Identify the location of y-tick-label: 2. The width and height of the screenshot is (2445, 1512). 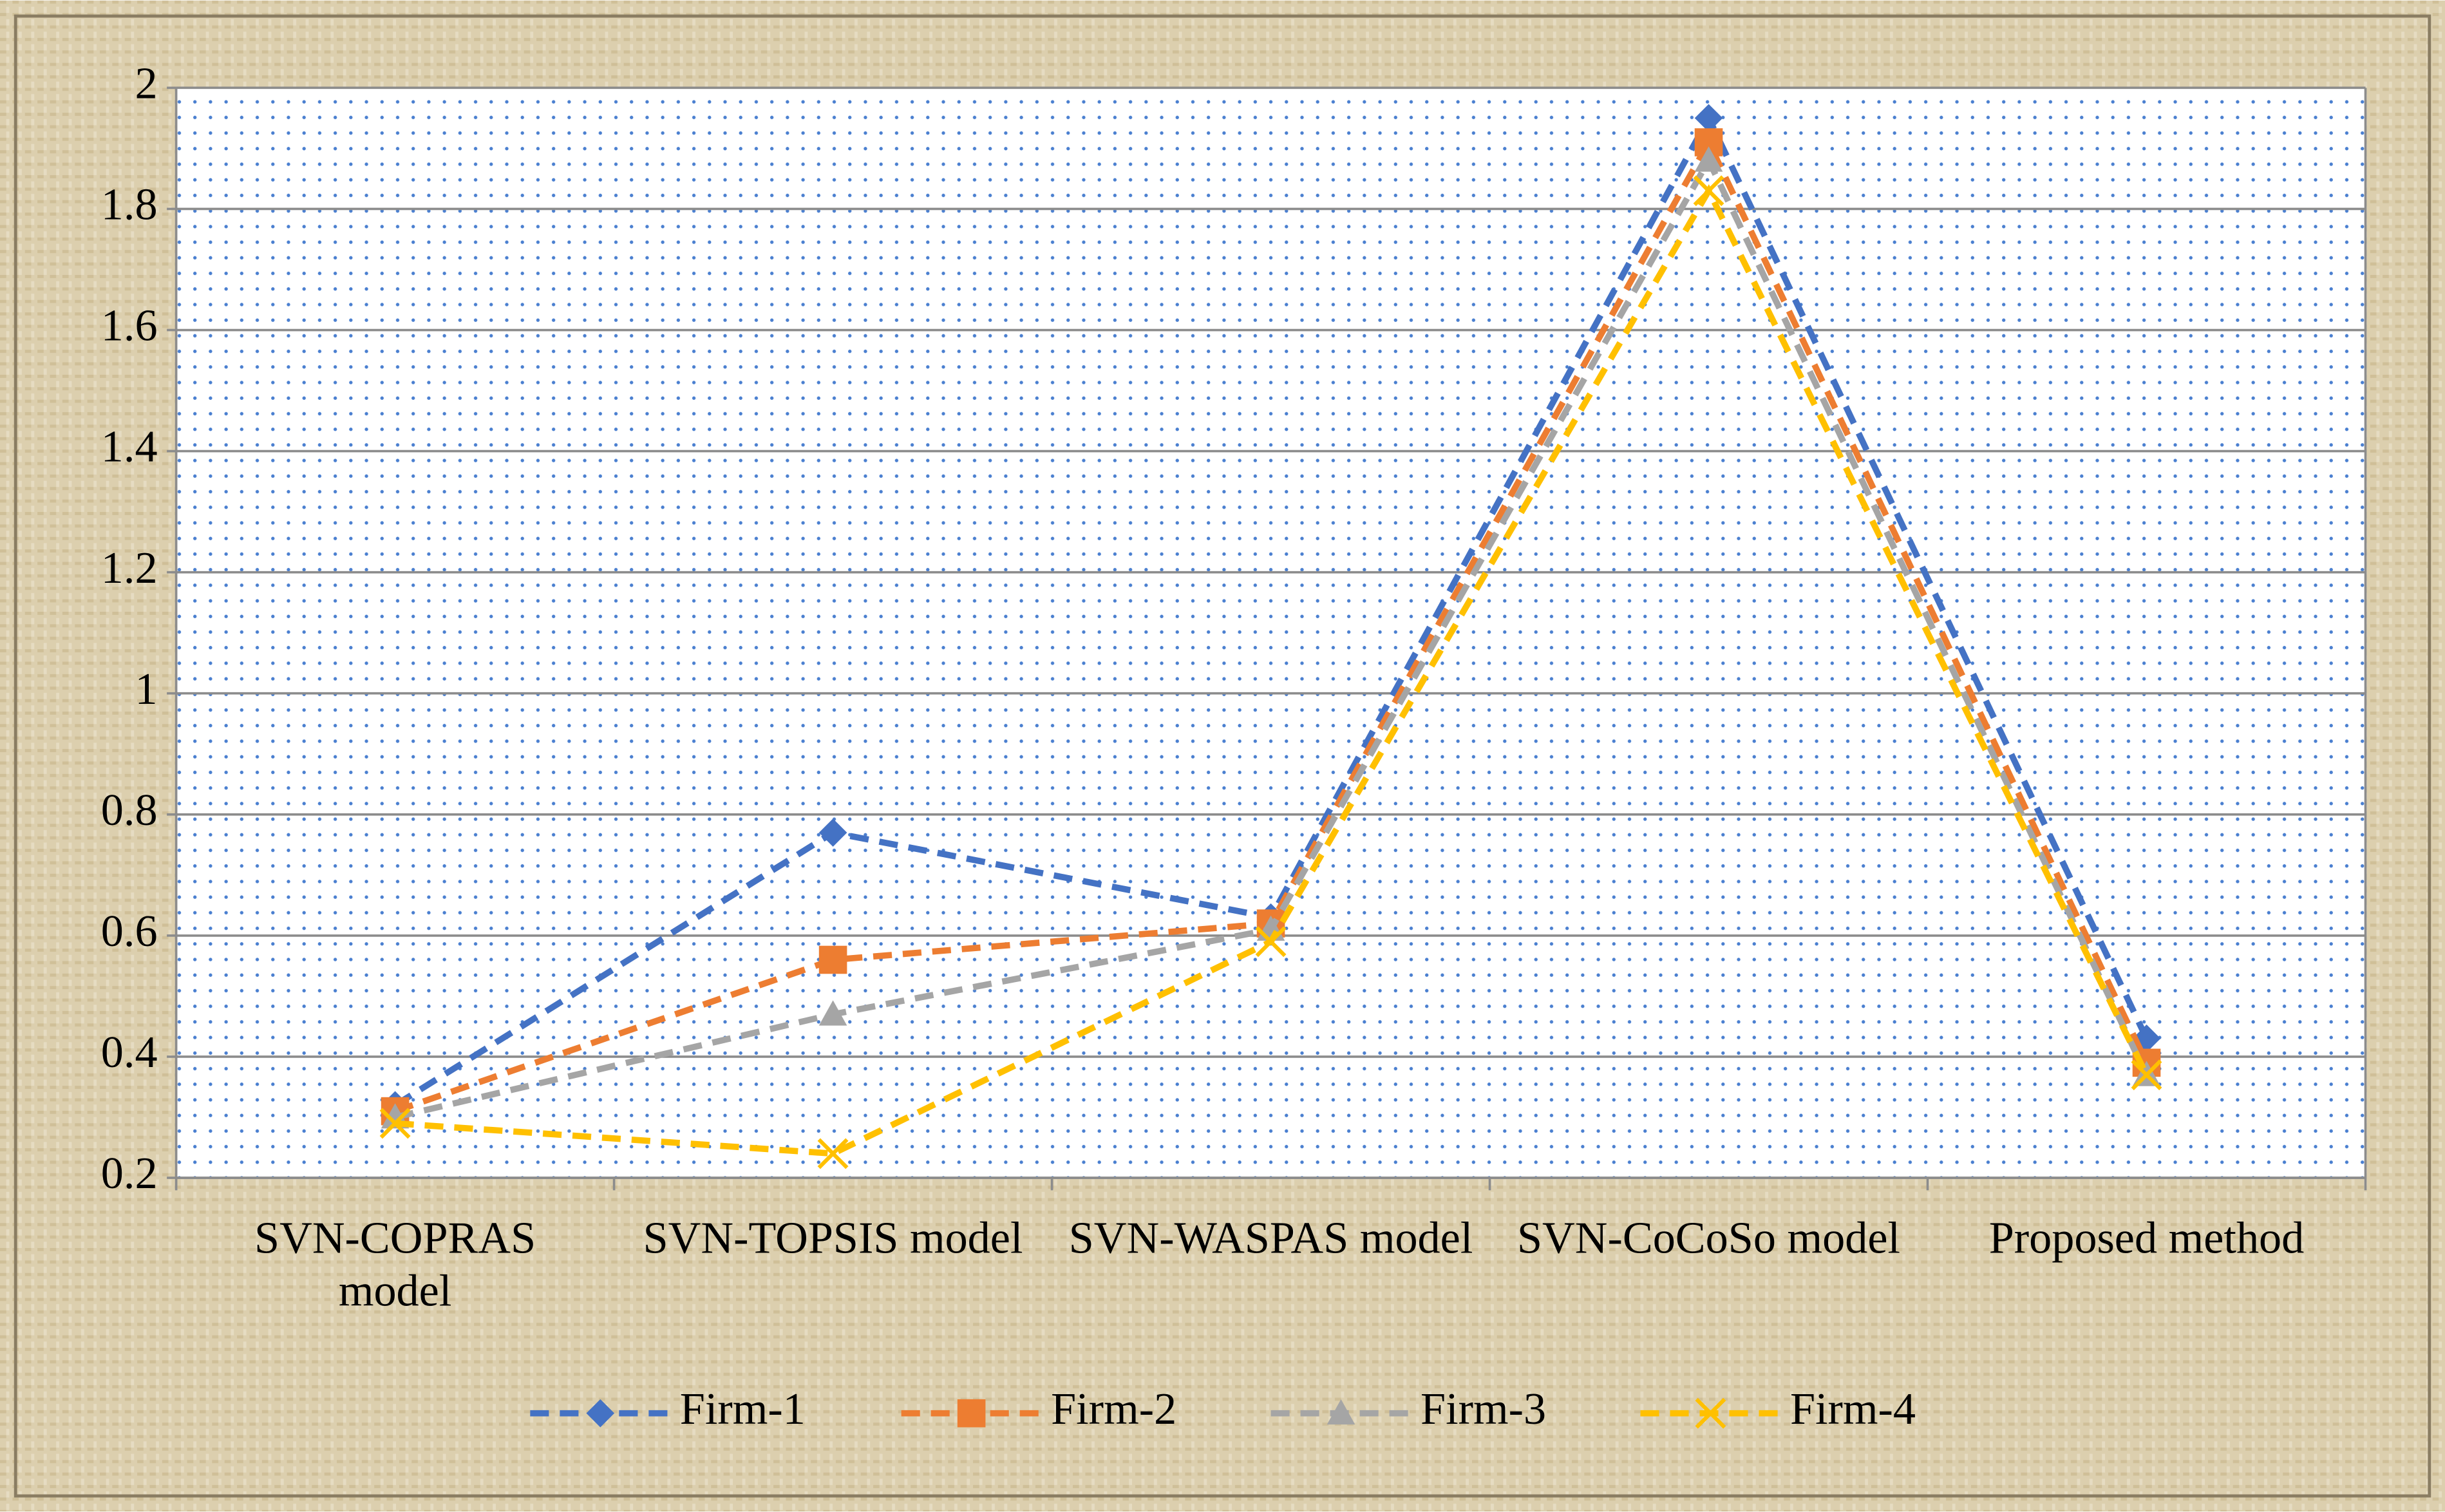
(146, 83).